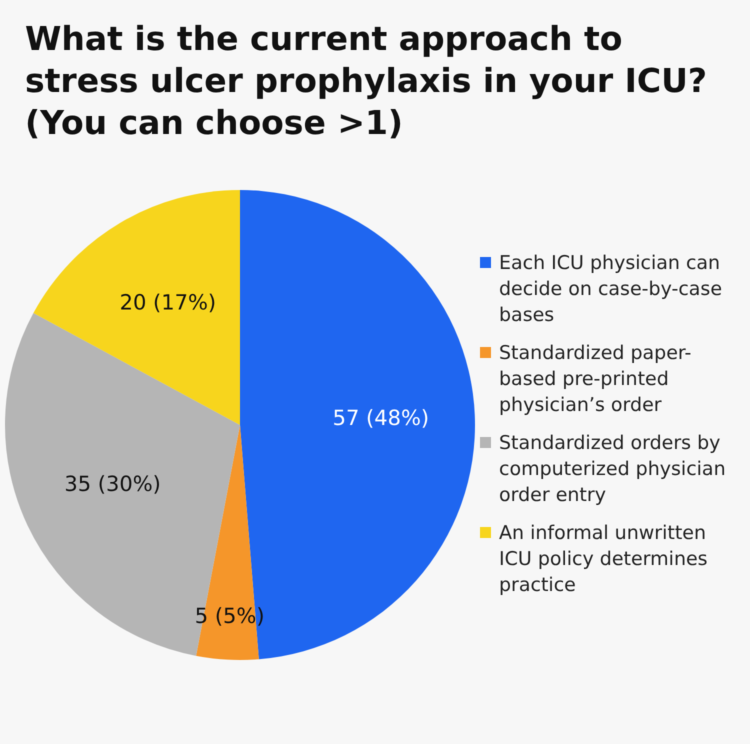 Image resolution: width=750 pixels, height=744 pixels. I want to click on data-label: 57 (48%), so click(381, 418).